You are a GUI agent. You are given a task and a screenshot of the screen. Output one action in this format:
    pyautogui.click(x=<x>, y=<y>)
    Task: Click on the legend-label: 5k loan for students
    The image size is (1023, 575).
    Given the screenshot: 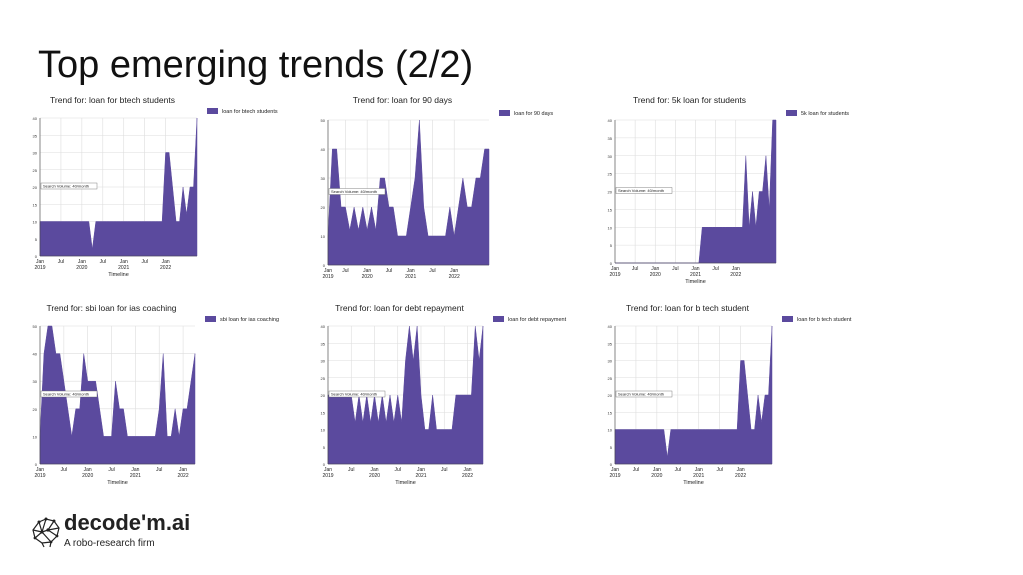 What is the action you would take?
    pyautogui.click(x=825, y=114)
    